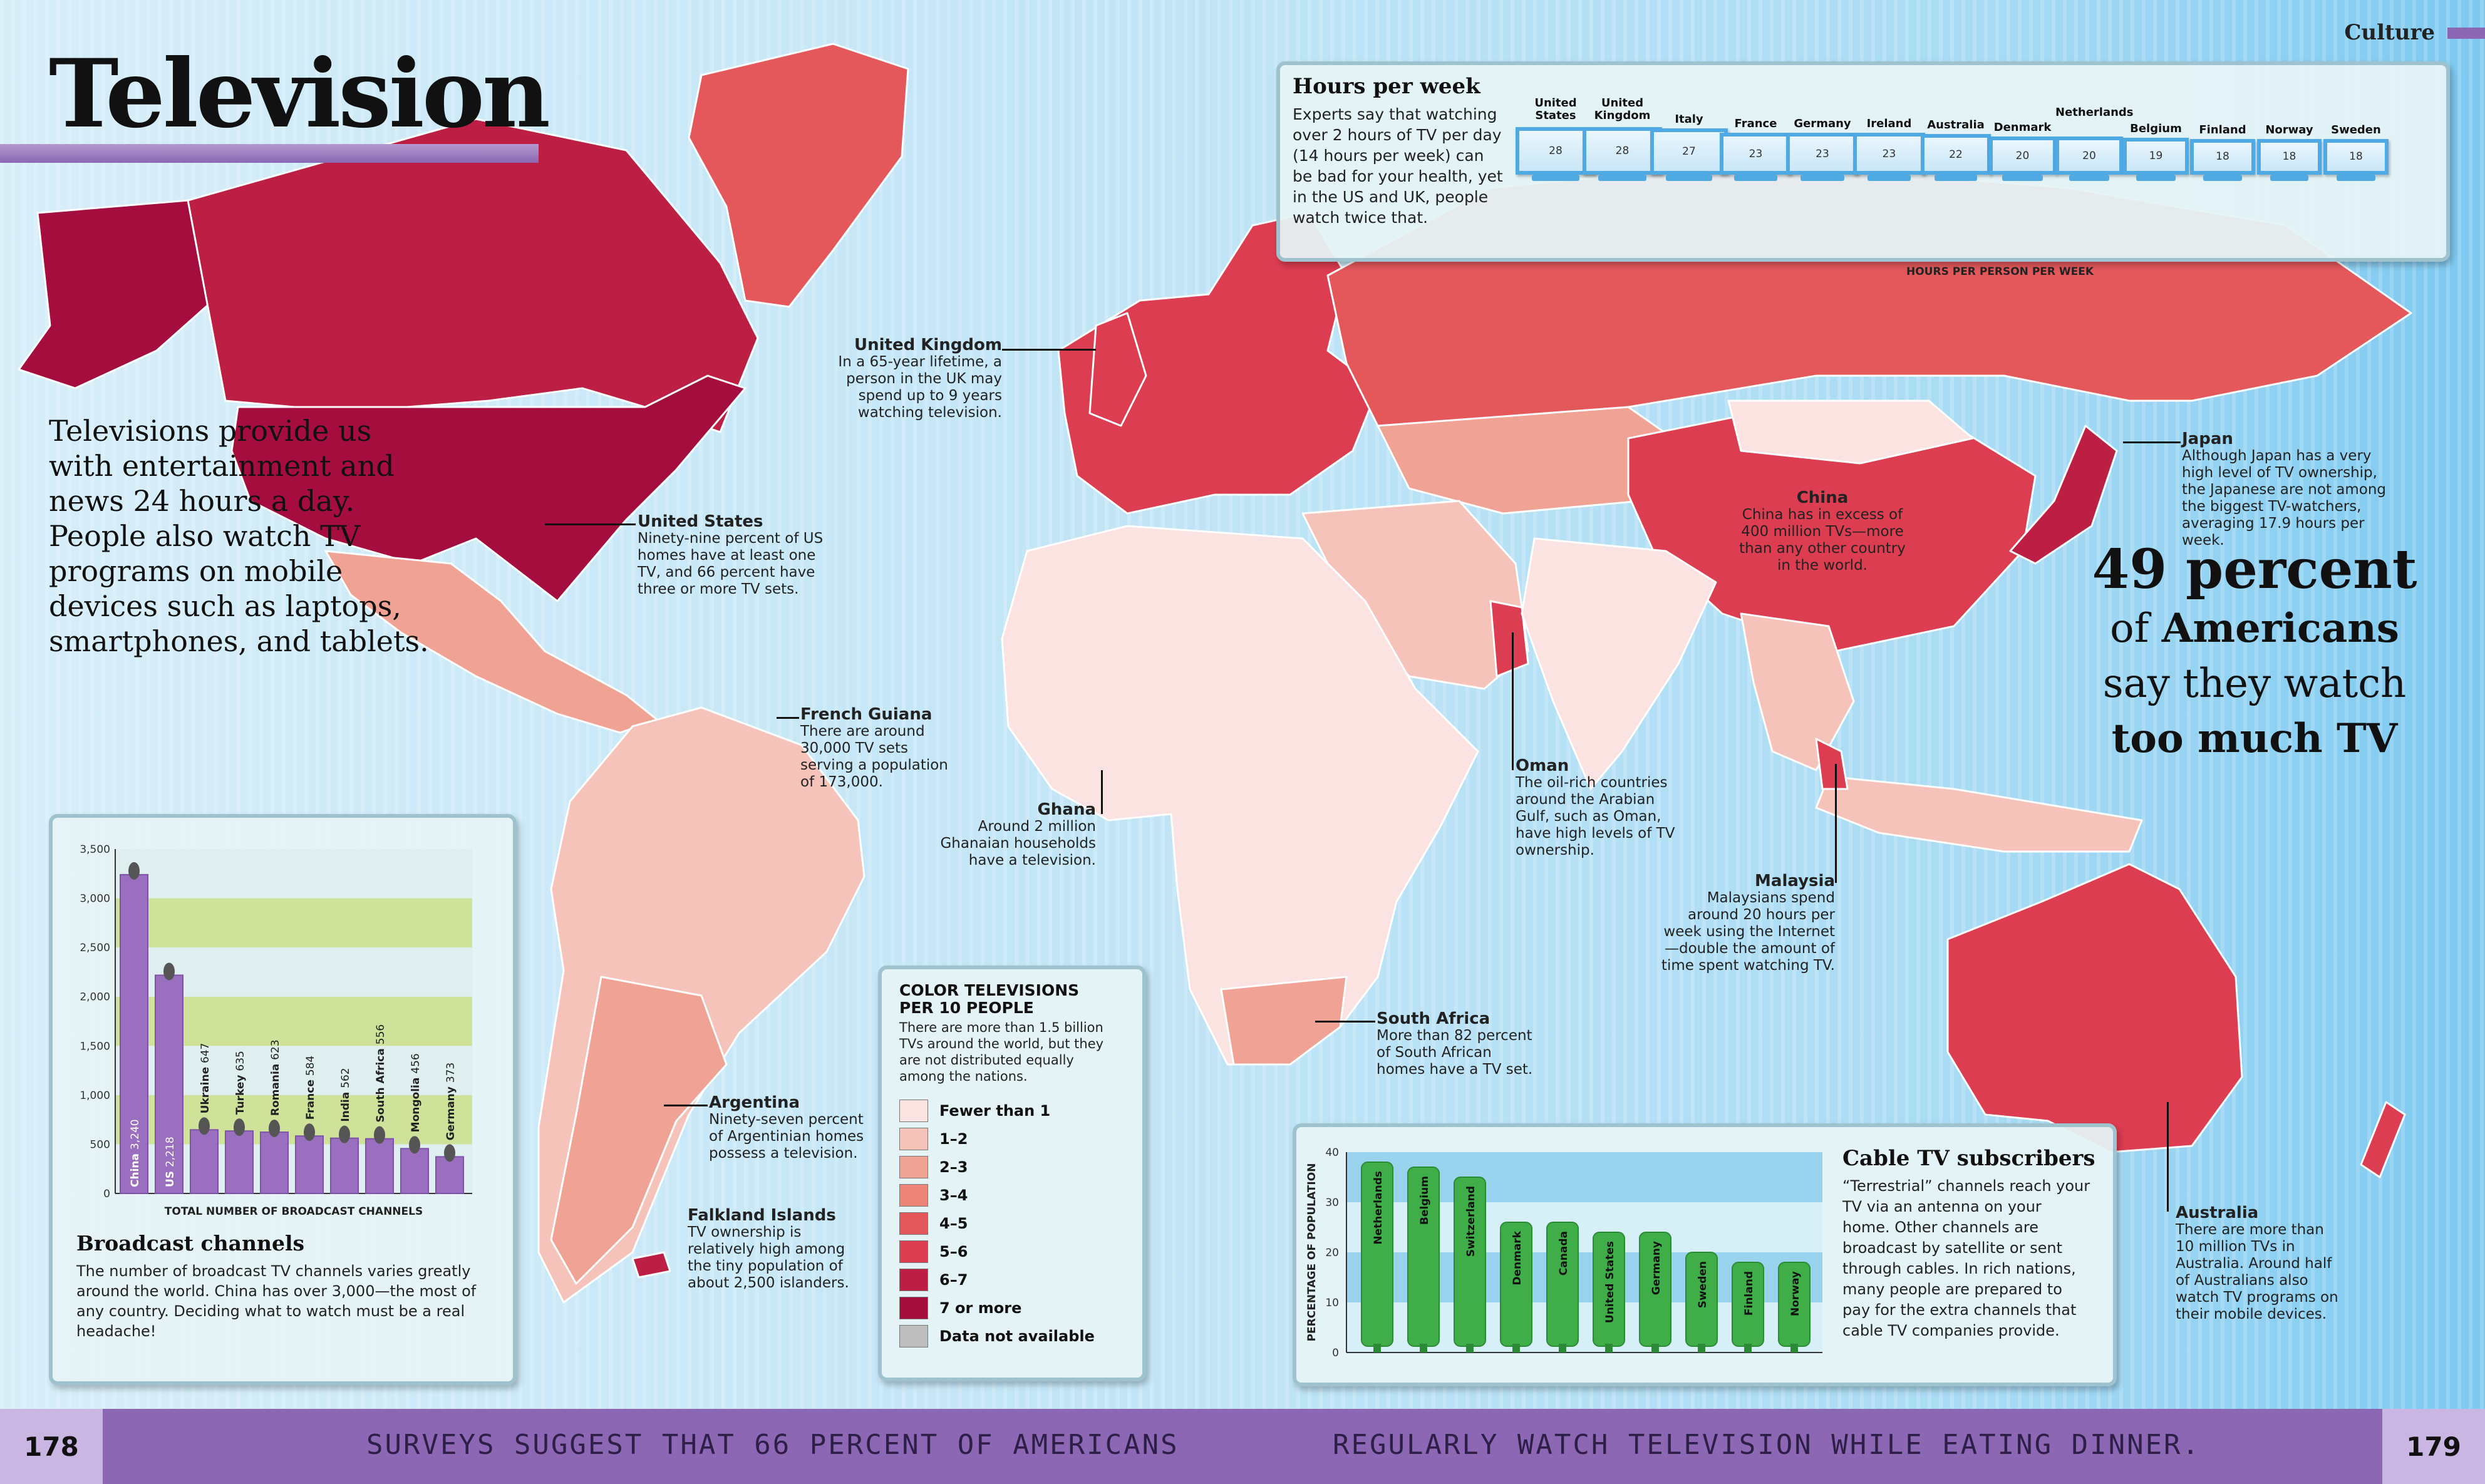 The image size is (2485, 1484). What do you see at coordinates (473, 275) in the screenshot?
I see `map-canada` at bounding box center [473, 275].